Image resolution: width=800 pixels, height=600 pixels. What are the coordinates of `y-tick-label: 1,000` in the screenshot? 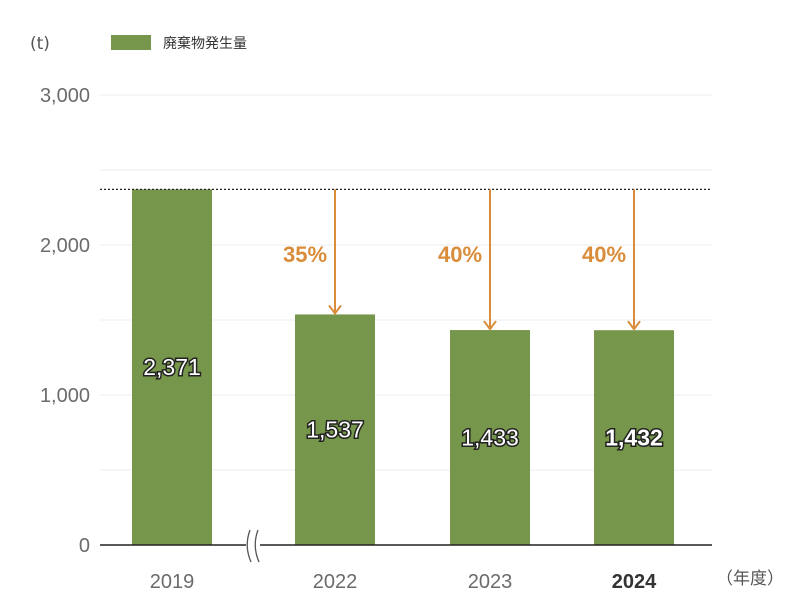 It's located at (65, 396).